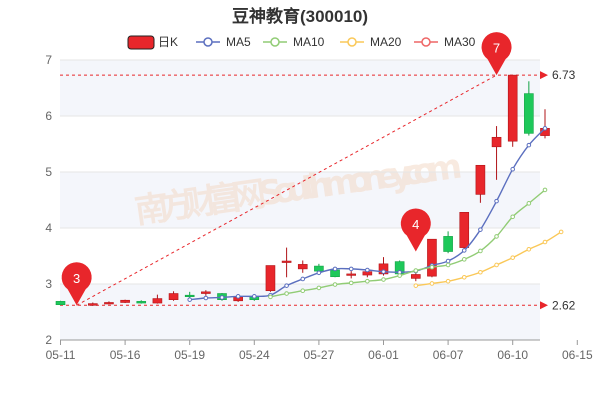 Image resolution: width=600 pixels, height=400 pixels. What do you see at coordinates (319, 355) in the screenshot?
I see `x-tick-label: 05-27` at bounding box center [319, 355].